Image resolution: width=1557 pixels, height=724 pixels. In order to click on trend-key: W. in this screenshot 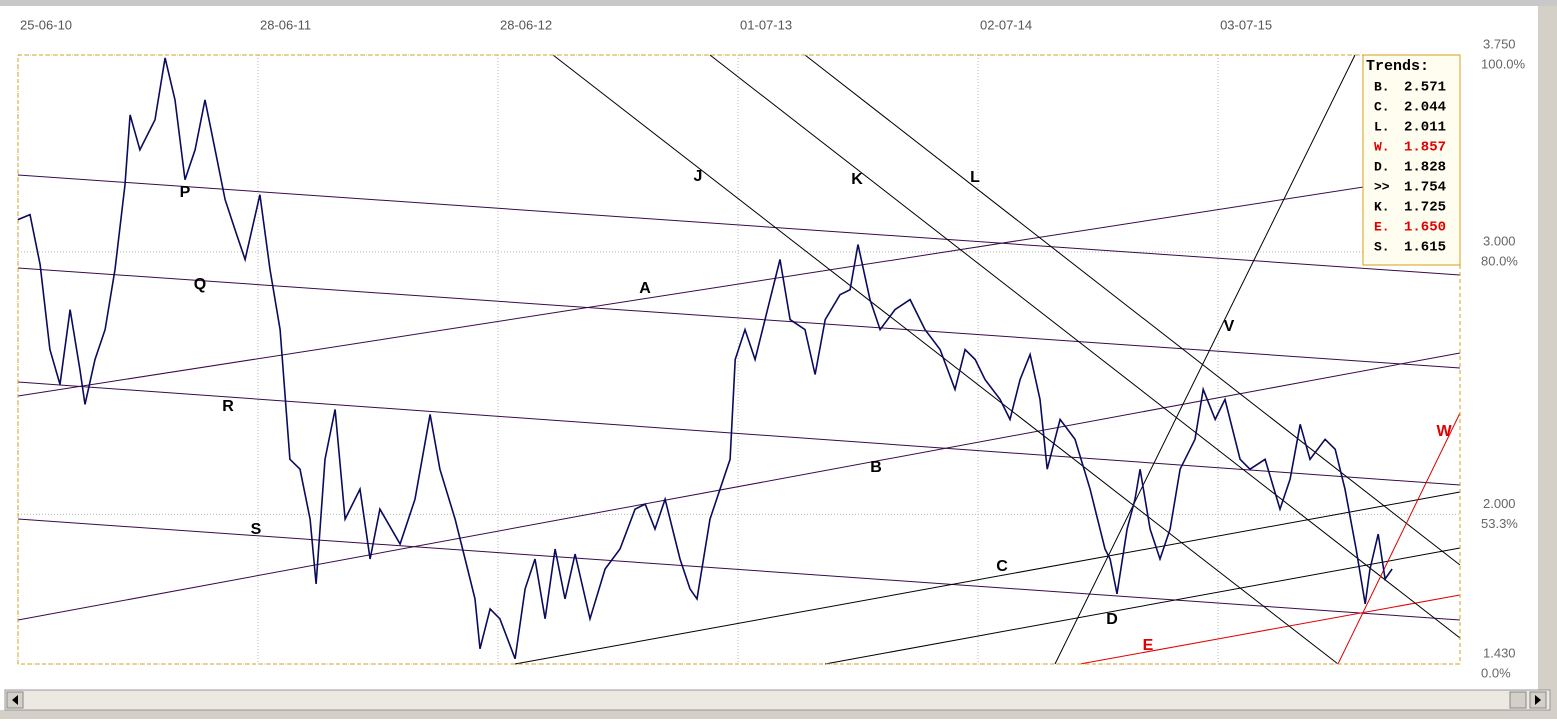, I will do `click(1382, 146)`.